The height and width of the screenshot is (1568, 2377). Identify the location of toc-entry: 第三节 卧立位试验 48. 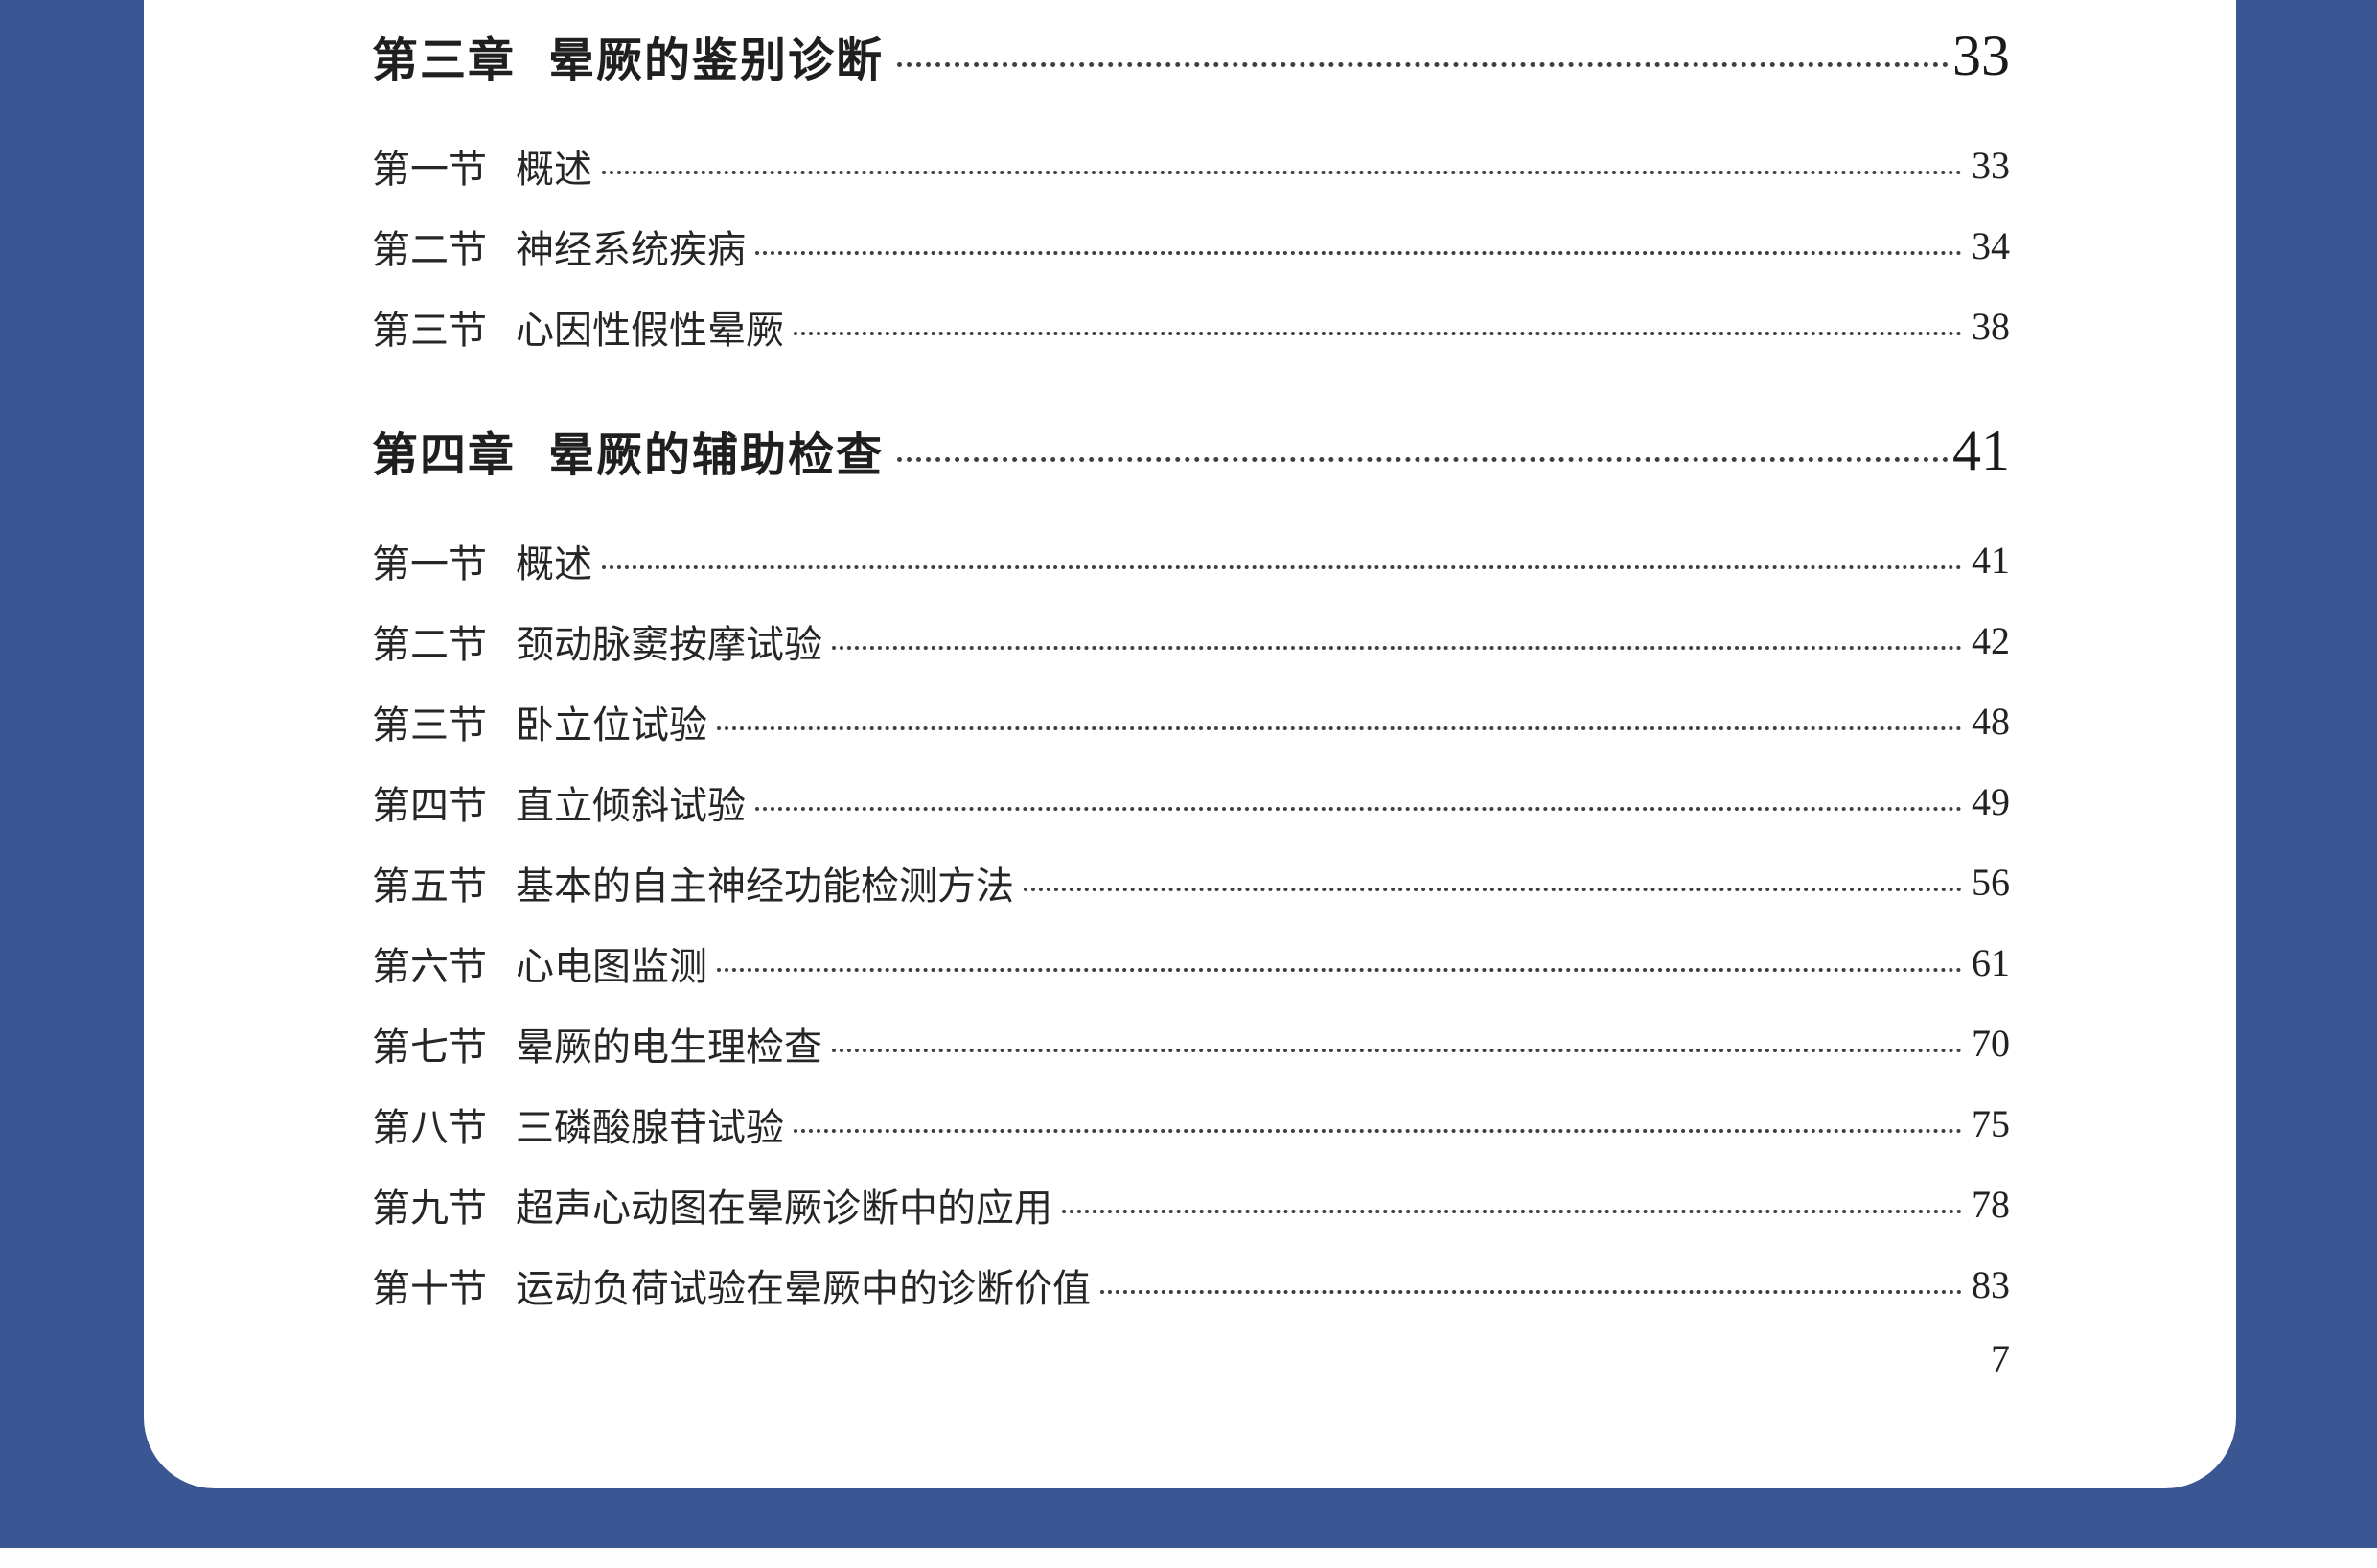
(1191, 721).